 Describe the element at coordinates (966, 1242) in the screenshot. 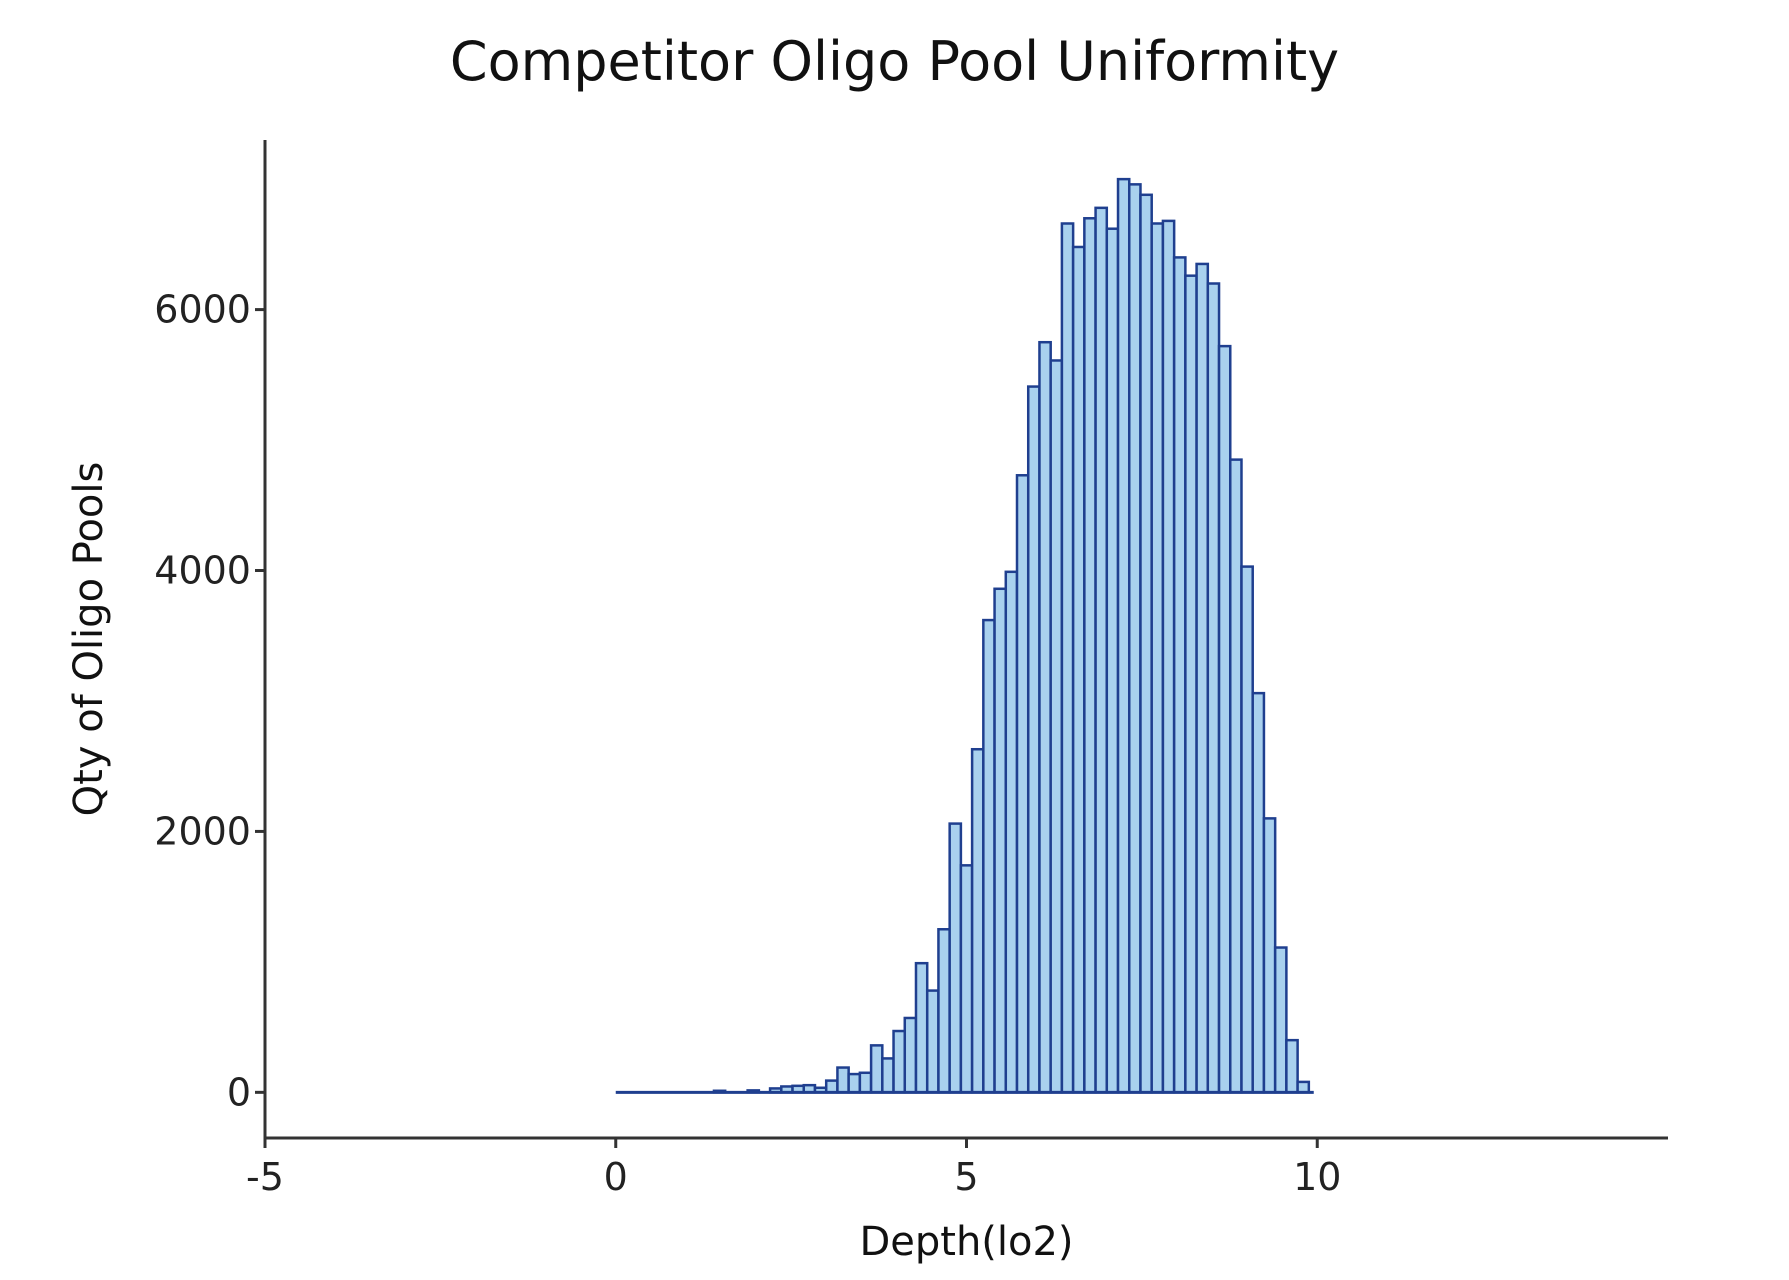

I see `x-axis-title: Depth(lo2)` at that location.